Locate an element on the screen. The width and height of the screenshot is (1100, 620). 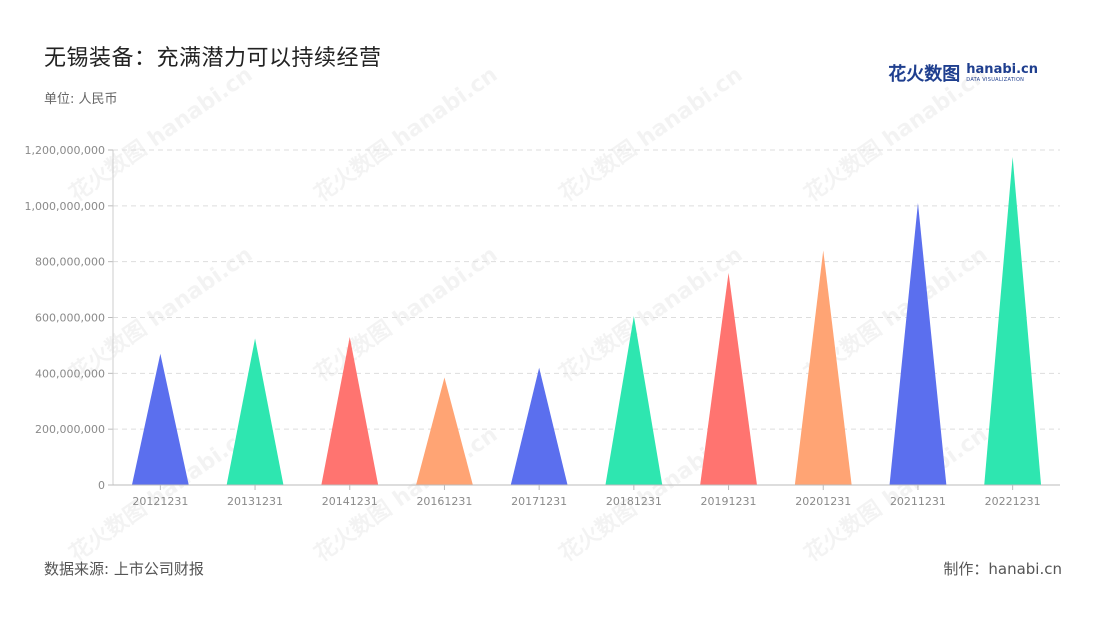
y-tick-label-1: 200,000,000 is located at coordinates (70, 429).